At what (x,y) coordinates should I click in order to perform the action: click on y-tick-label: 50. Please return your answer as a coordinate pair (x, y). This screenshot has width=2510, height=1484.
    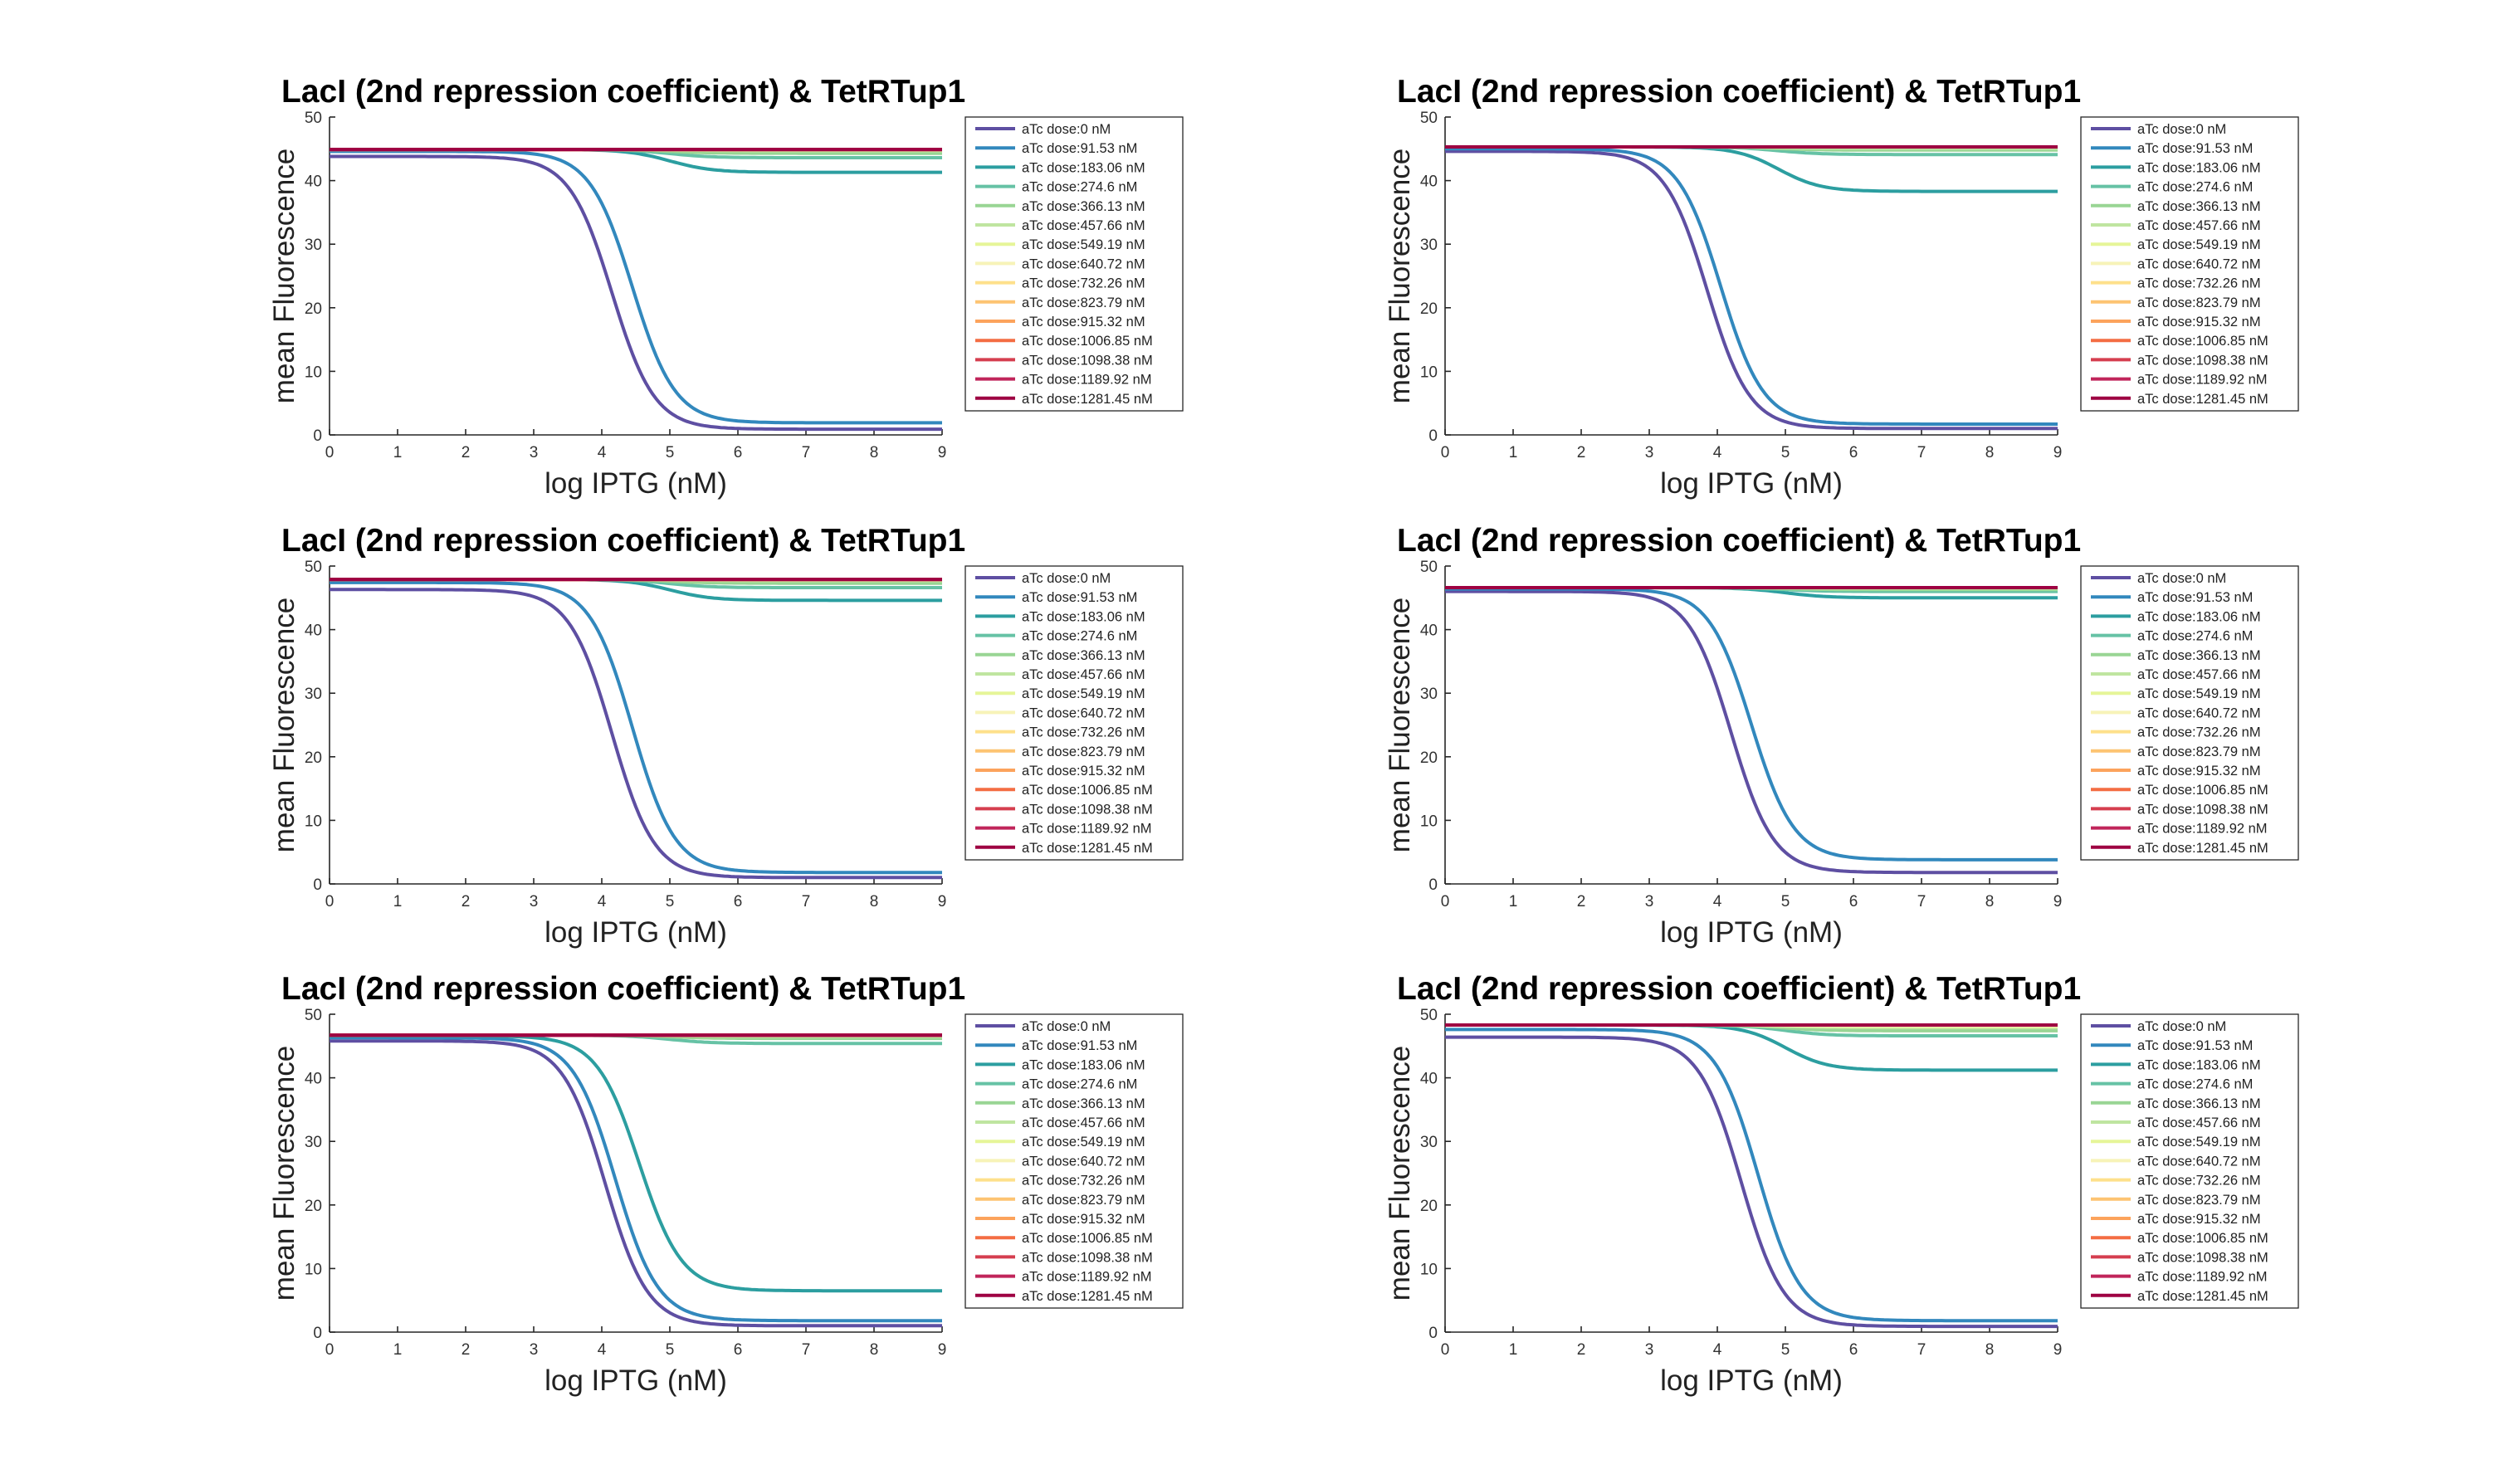
    Looking at the image, I should click on (1429, 567).